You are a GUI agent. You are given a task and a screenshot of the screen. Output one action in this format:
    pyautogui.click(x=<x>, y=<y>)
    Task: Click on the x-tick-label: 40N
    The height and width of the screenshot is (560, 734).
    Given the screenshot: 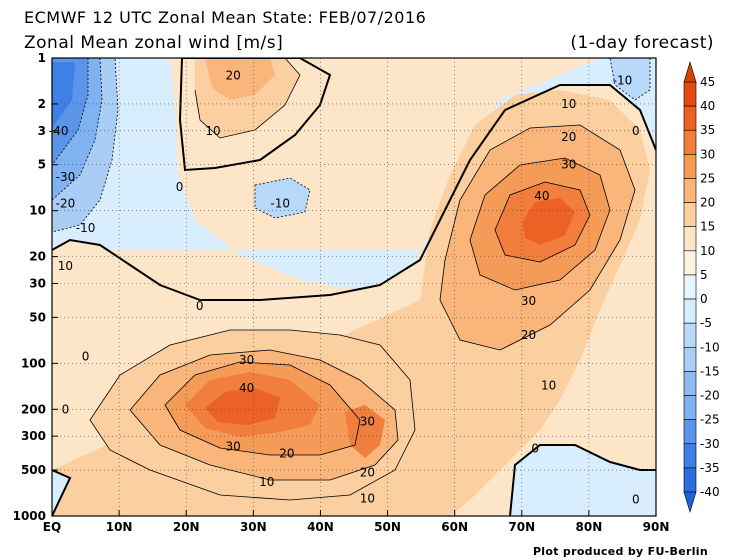 What is the action you would take?
    pyautogui.click(x=320, y=527)
    